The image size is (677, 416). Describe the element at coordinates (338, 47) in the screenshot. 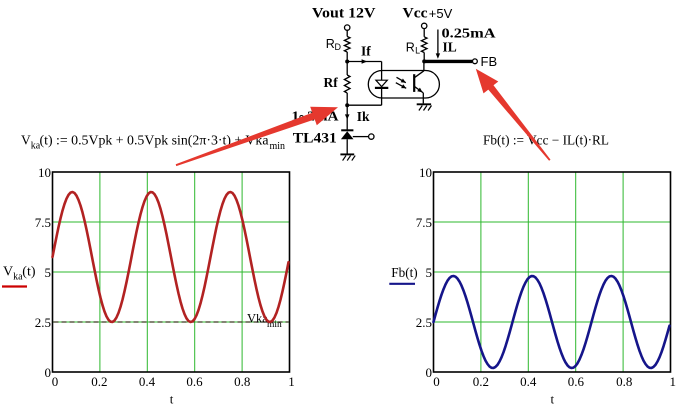

I see `svg-text: D` at that location.